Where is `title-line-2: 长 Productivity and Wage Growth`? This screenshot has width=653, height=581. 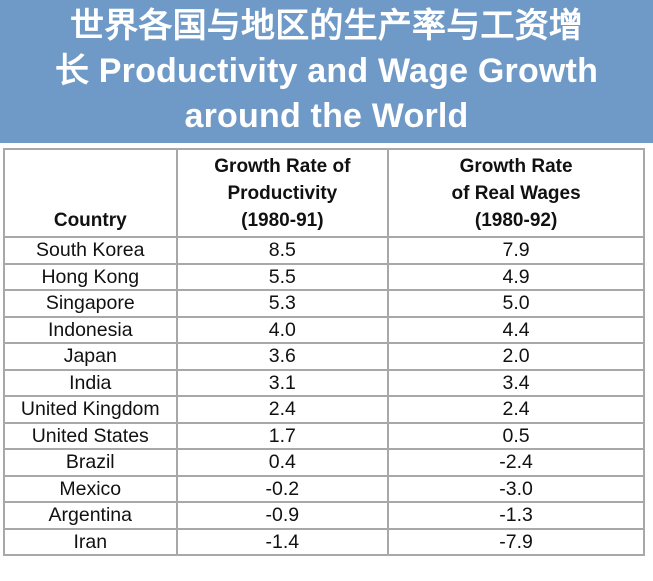 title-line-2: 长 Productivity and Wage Growth is located at coordinates (326, 71).